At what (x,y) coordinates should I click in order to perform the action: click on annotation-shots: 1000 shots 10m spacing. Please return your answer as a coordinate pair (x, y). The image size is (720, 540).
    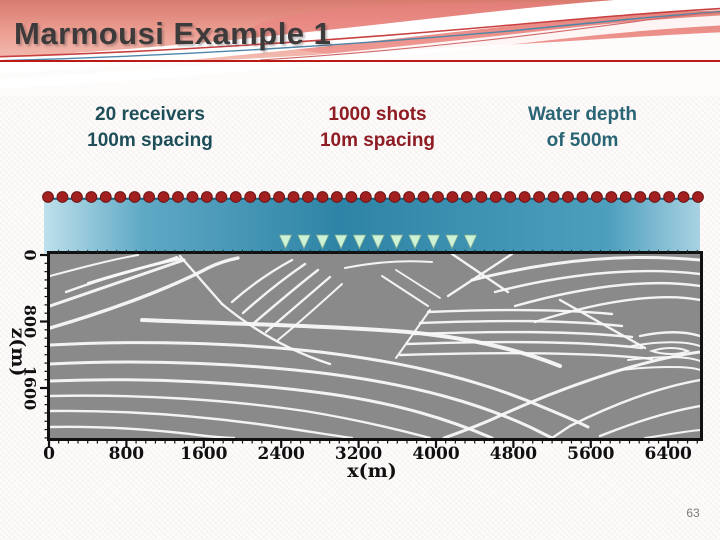
    Looking at the image, I should click on (377, 128).